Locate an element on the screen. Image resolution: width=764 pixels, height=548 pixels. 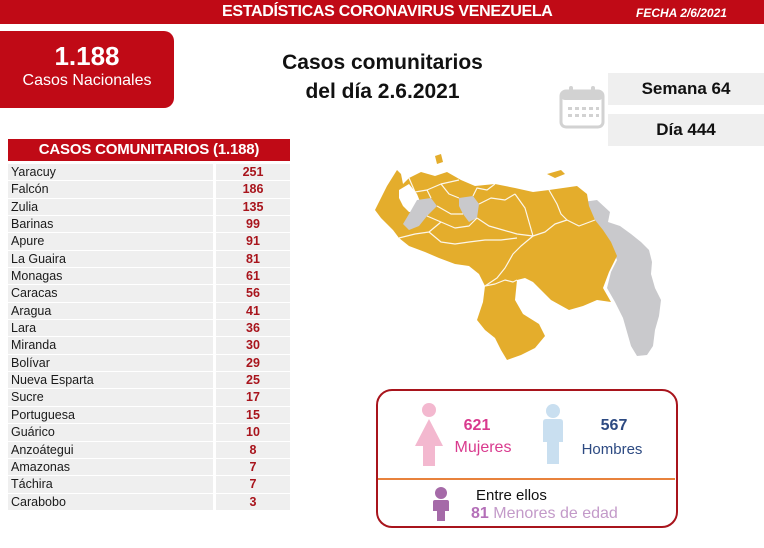
table-row: Guárico 10 is located at coordinates (149, 433).